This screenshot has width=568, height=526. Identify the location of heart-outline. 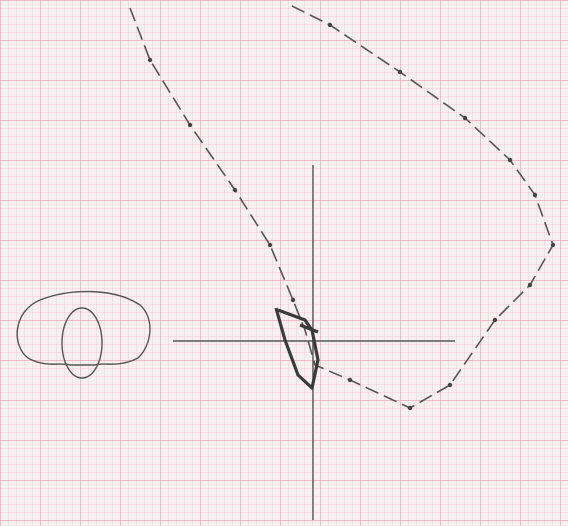
(82, 343).